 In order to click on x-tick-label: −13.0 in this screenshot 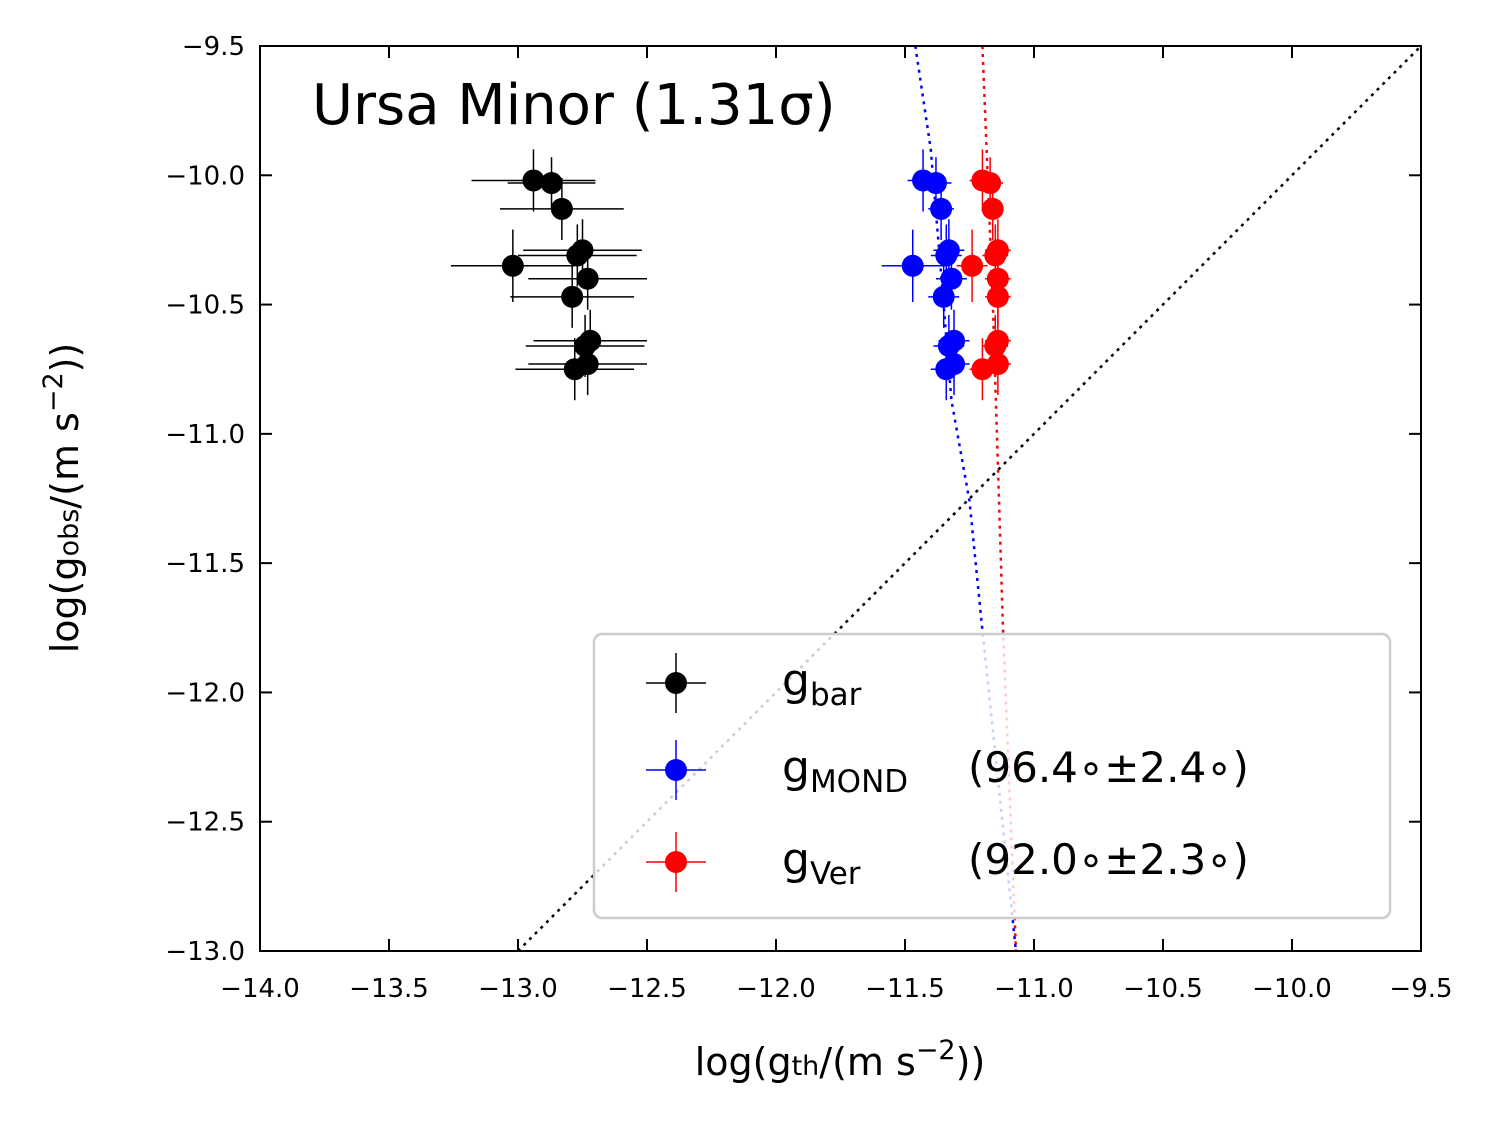, I will do `click(518, 989)`.